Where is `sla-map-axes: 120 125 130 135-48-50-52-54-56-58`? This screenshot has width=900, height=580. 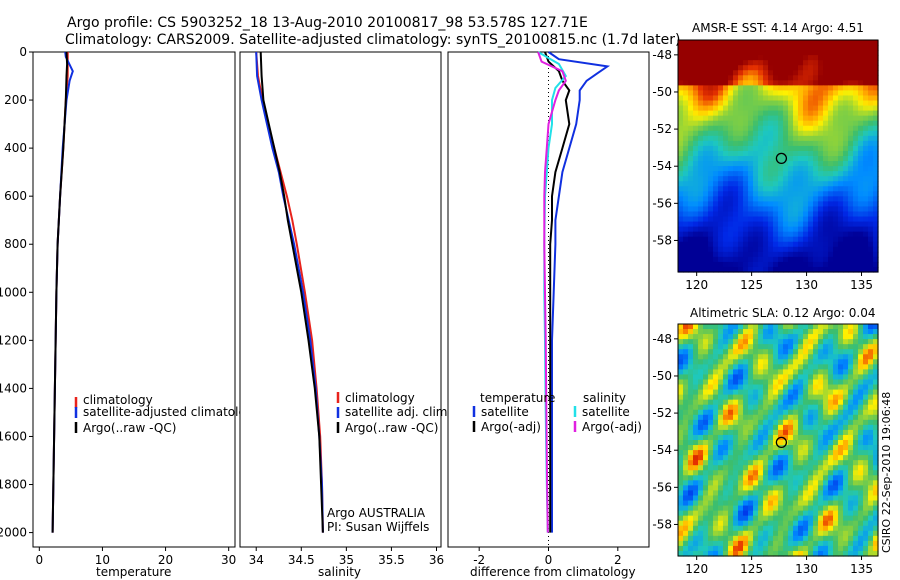 sla-map-axes: 120 125 130 135-48-50-52-54-56-58 is located at coordinates (762, 454).